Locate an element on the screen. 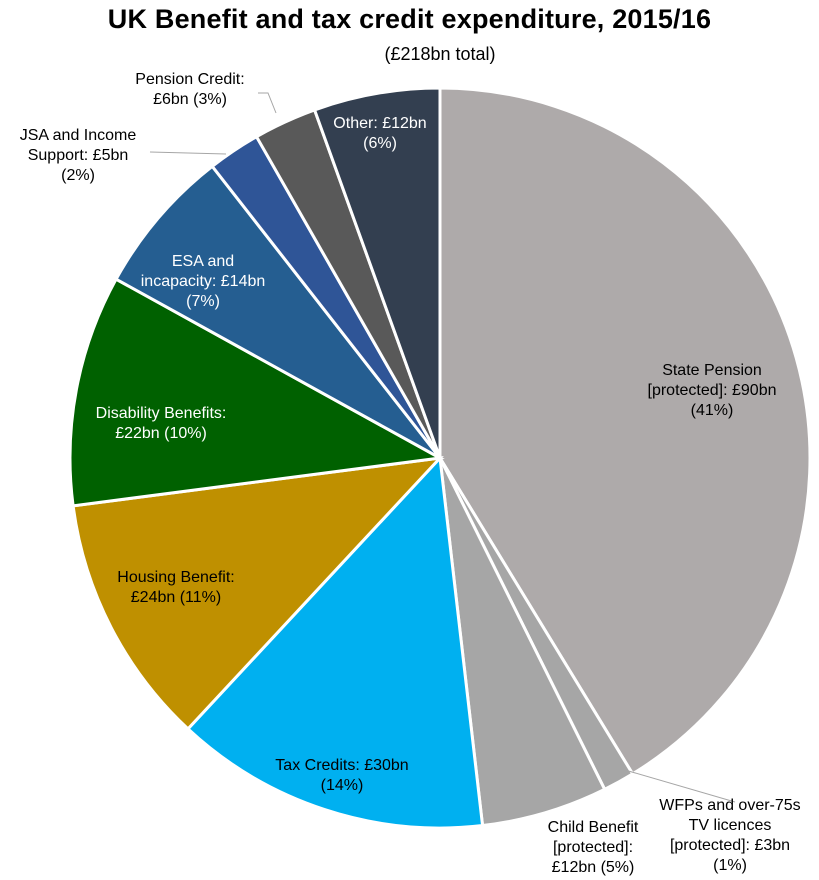 Image resolution: width=819 pixels, height=880 pixels. slice-label-line: [protected]: £90bn is located at coordinates (712, 390).